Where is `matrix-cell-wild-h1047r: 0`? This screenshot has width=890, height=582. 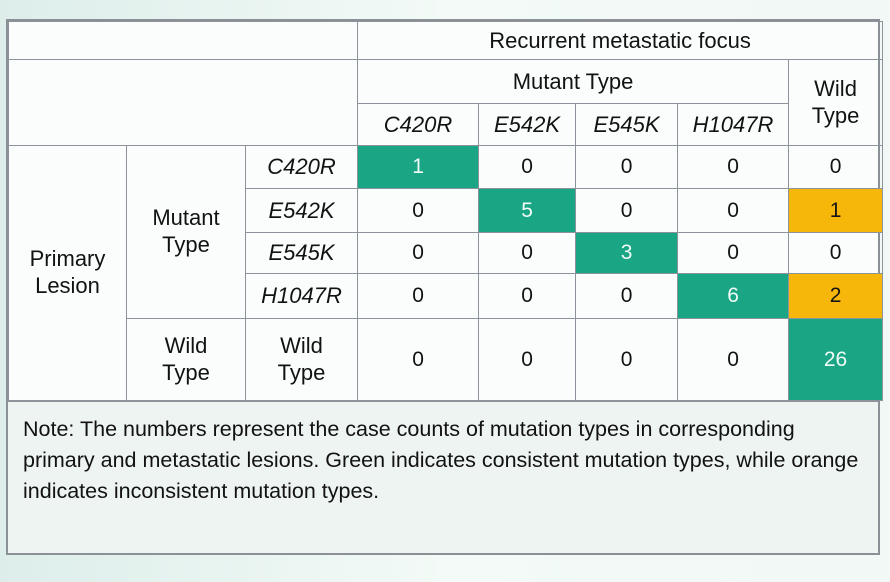 matrix-cell-wild-h1047r: 0 is located at coordinates (733, 359).